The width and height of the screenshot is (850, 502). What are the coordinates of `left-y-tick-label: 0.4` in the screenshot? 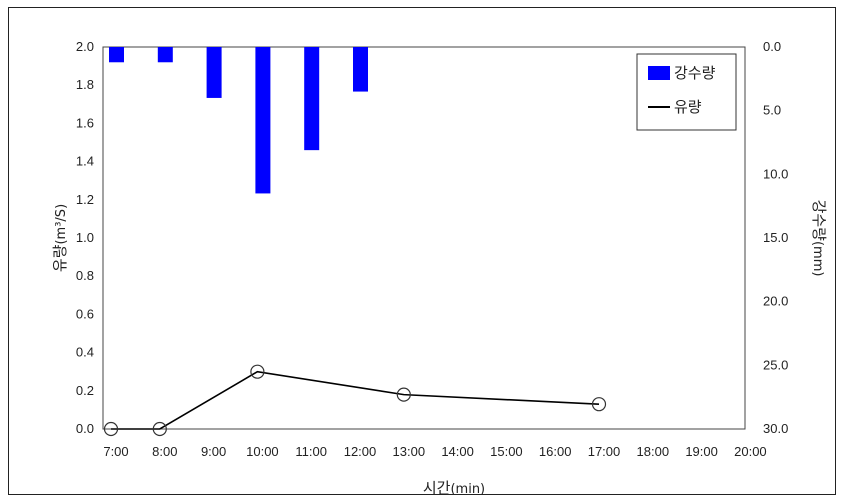 It's located at (85, 352).